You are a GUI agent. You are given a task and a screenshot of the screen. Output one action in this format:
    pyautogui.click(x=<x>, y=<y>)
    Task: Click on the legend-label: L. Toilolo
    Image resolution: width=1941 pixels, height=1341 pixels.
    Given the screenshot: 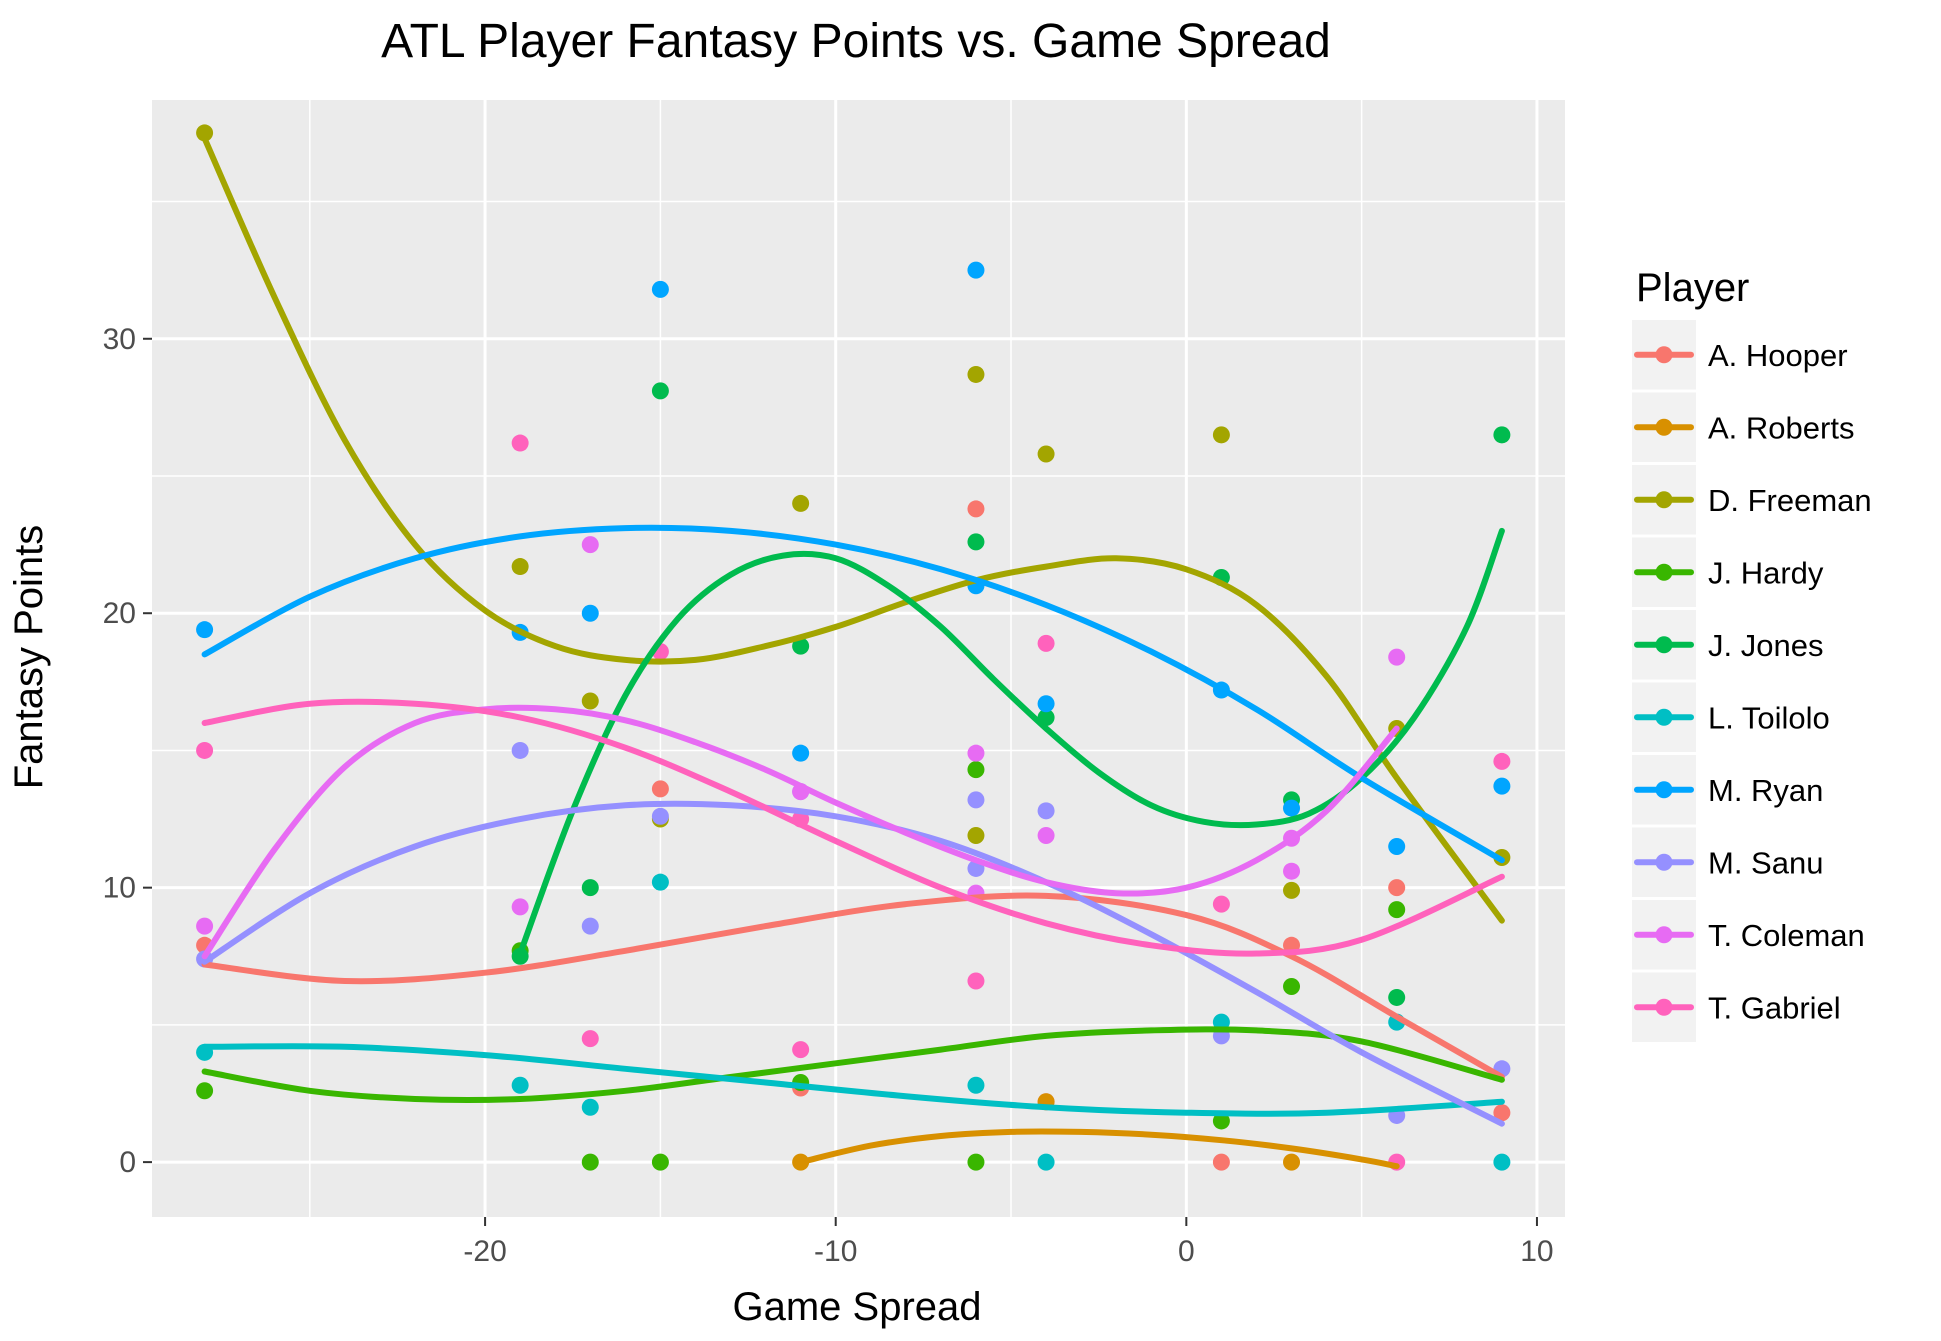 What is the action you would take?
    pyautogui.click(x=1769, y=717)
    